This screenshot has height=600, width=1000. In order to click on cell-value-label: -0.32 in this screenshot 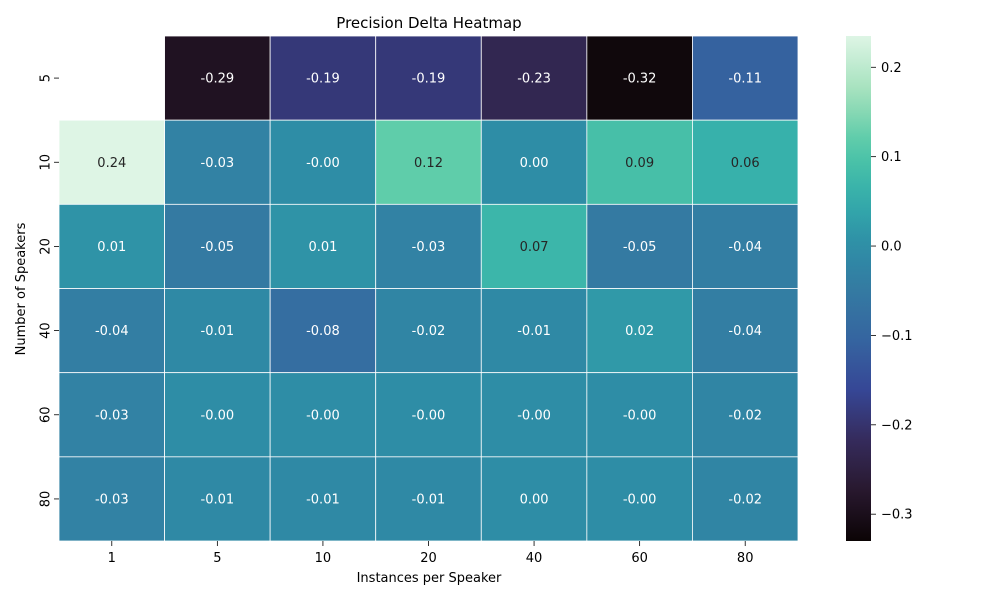, I will do `click(640, 79)`.